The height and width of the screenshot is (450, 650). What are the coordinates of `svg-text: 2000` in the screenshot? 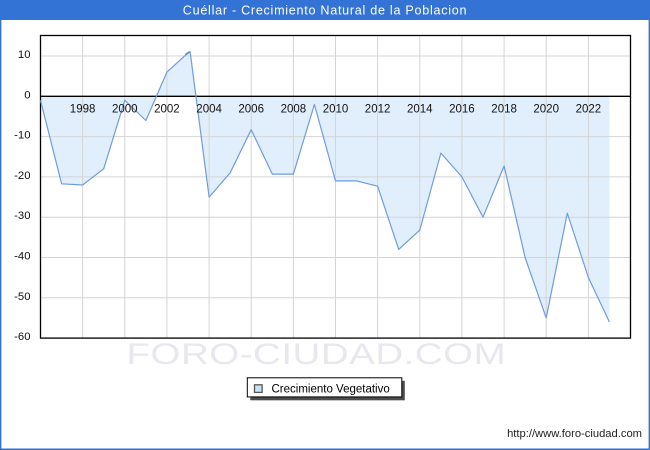 It's located at (125, 110).